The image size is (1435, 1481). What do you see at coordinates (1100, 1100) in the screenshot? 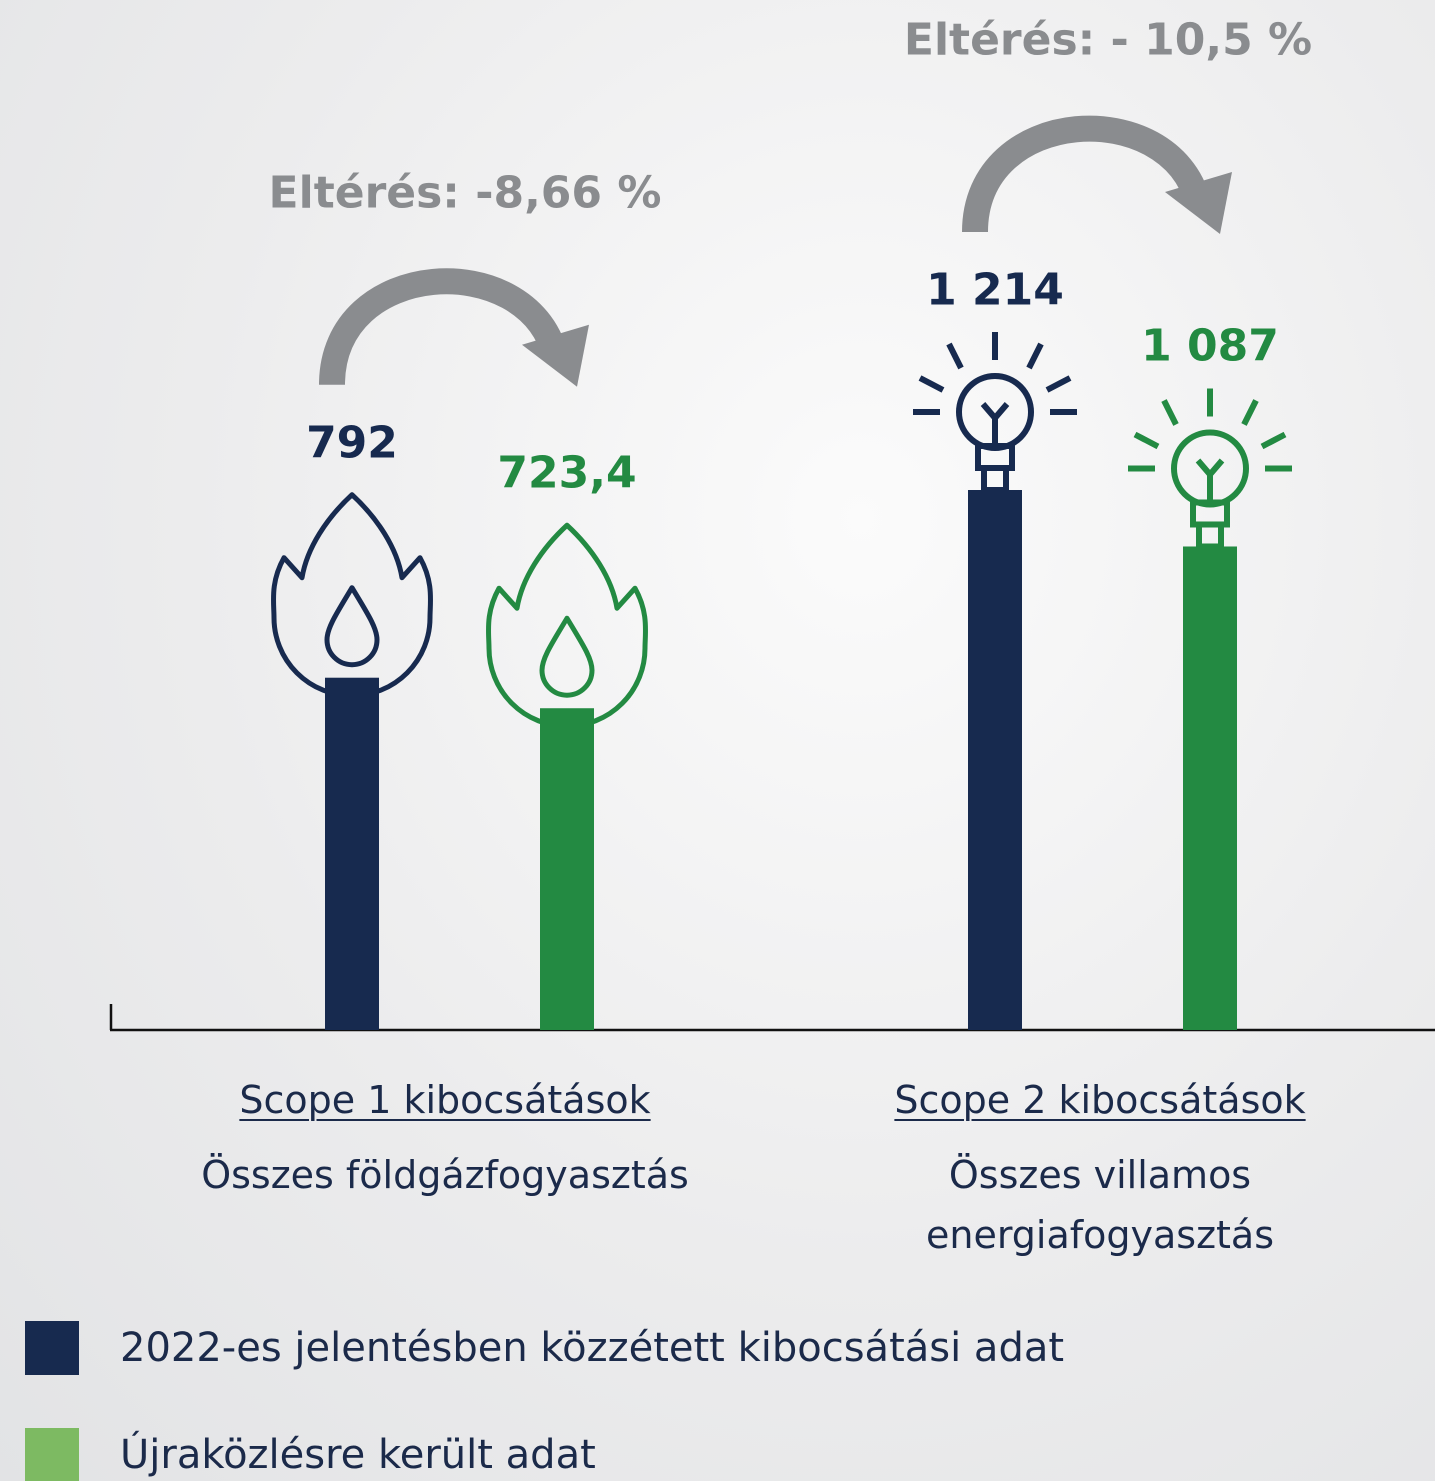
I see `category-label: Scope 2 kibocsátások` at bounding box center [1100, 1100].